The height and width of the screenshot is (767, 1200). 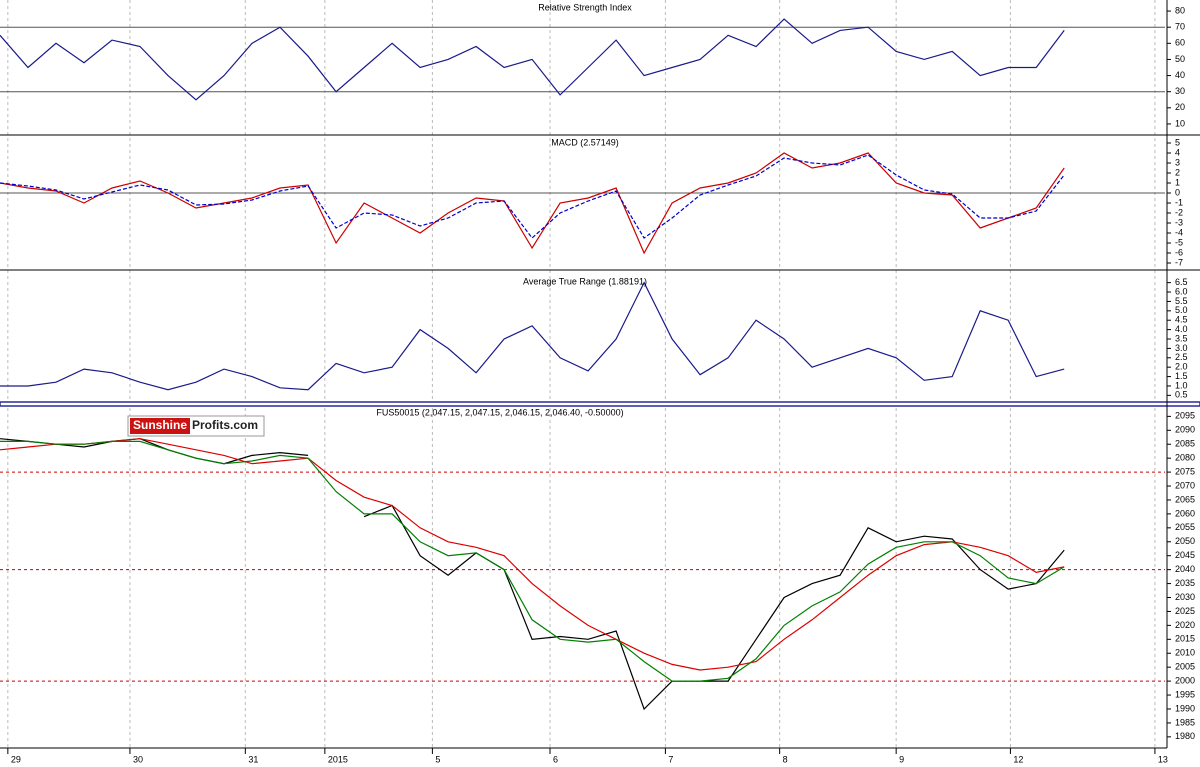 What do you see at coordinates (785, 759) in the screenshot?
I see `x-tick-label: 8` at bounding box center [785, 759].